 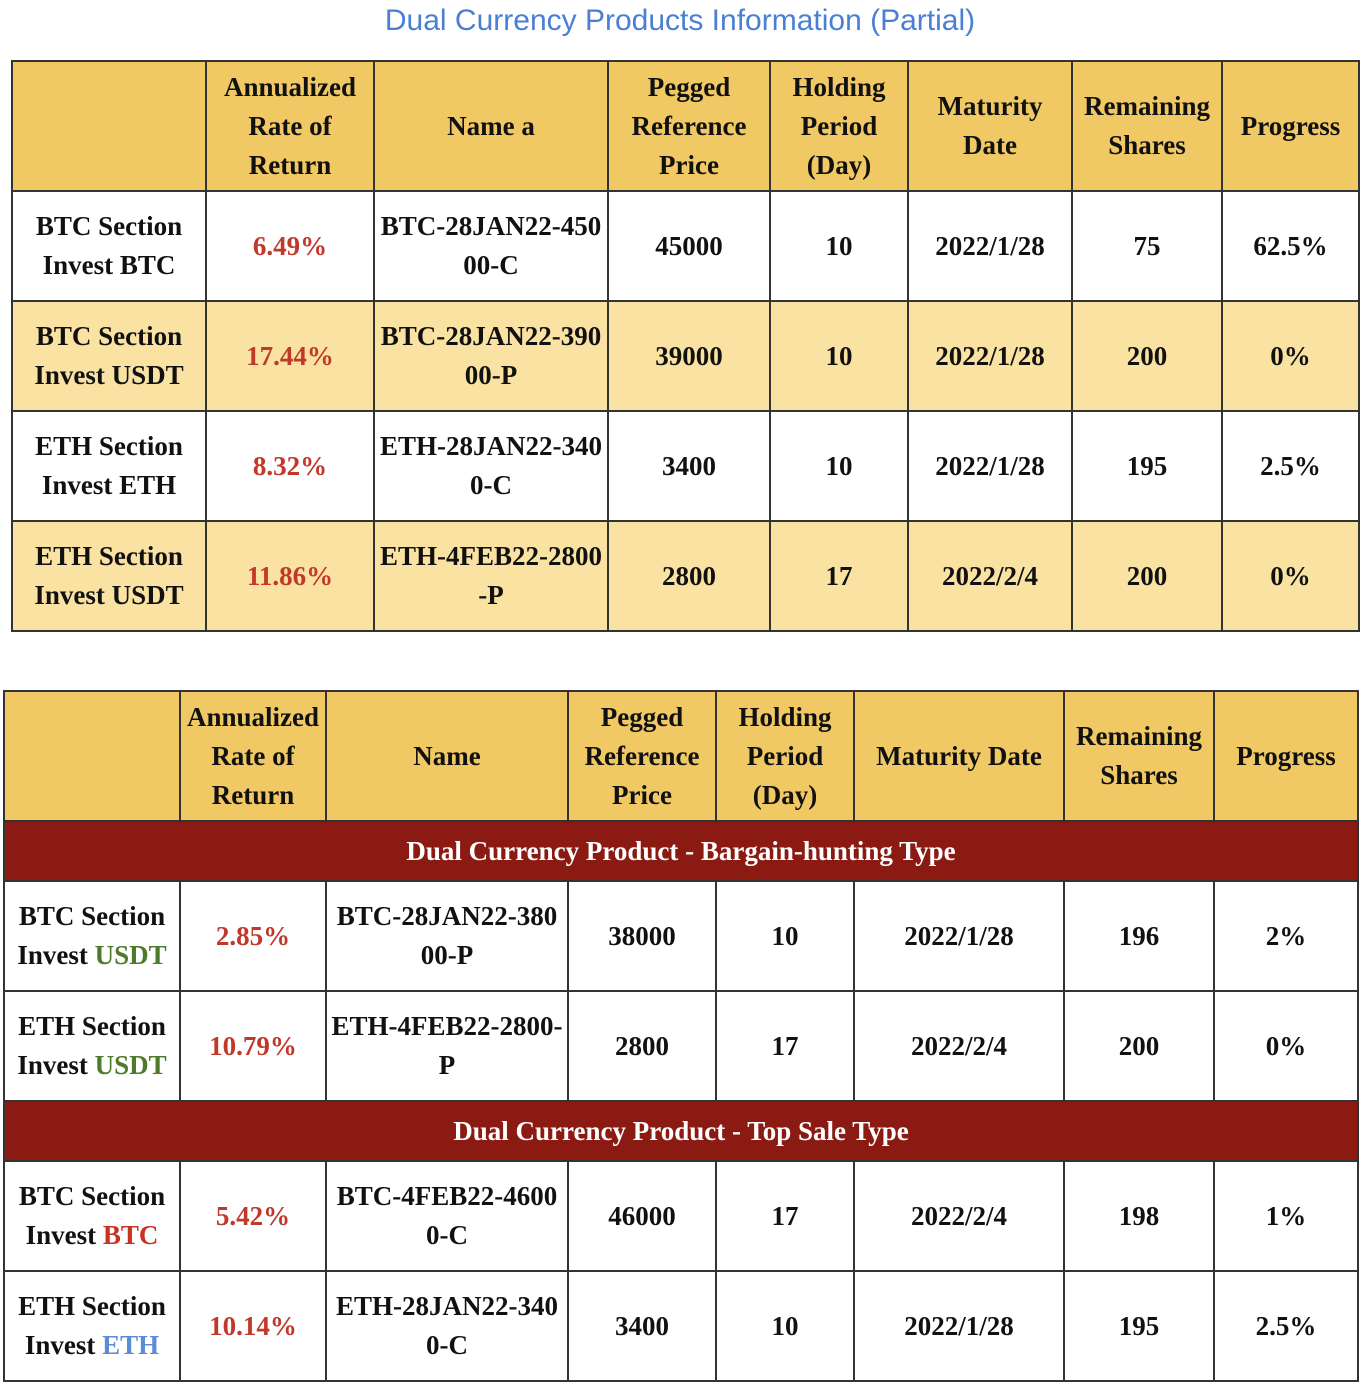 I want to click on currency: ETH, so click(x=131, y=1345).